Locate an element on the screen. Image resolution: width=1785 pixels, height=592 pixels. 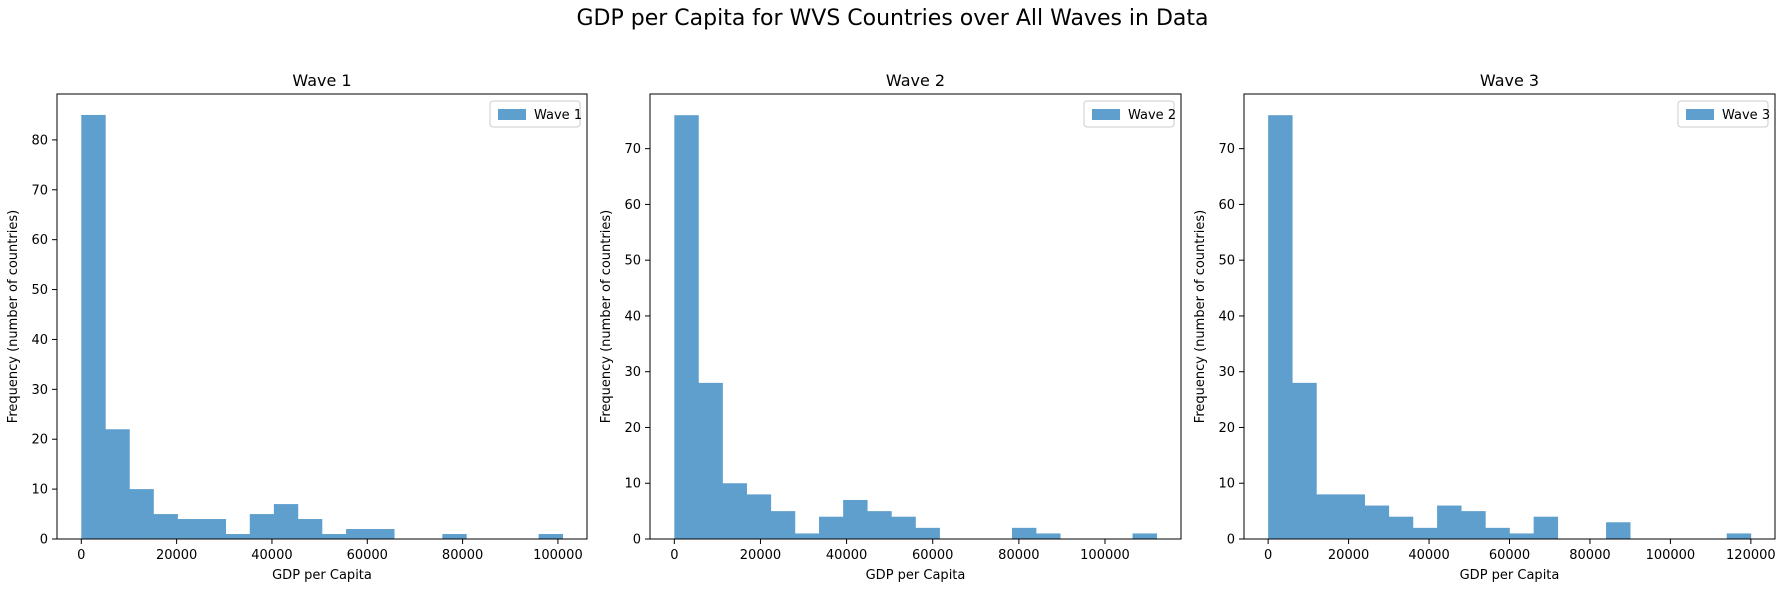
y-tick-label: 10 is located at coordinates (1226, 484).